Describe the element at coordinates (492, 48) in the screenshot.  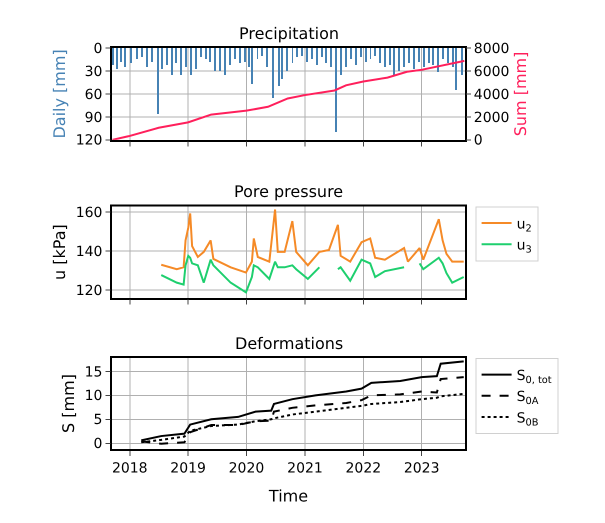
I see `y2-tick-label: 8000` at that location.